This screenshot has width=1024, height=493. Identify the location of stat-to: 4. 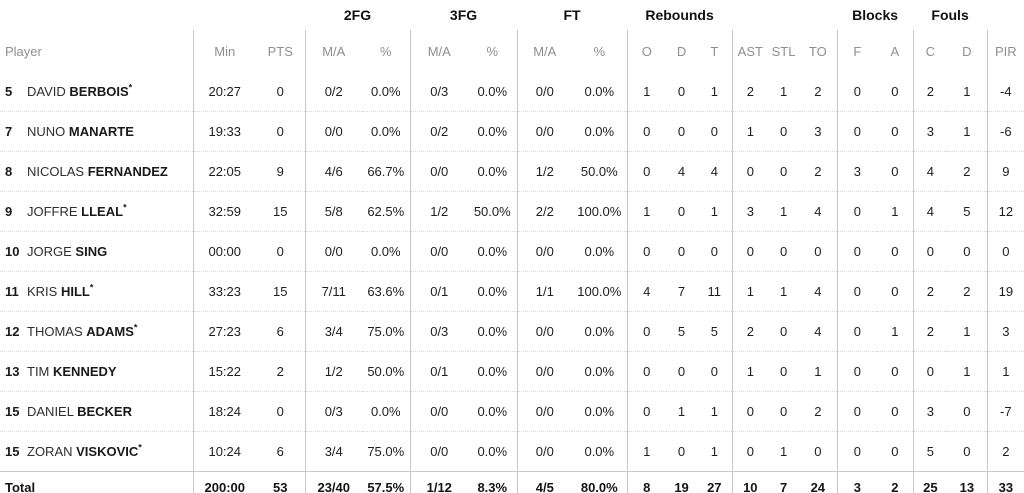
(818, 291).